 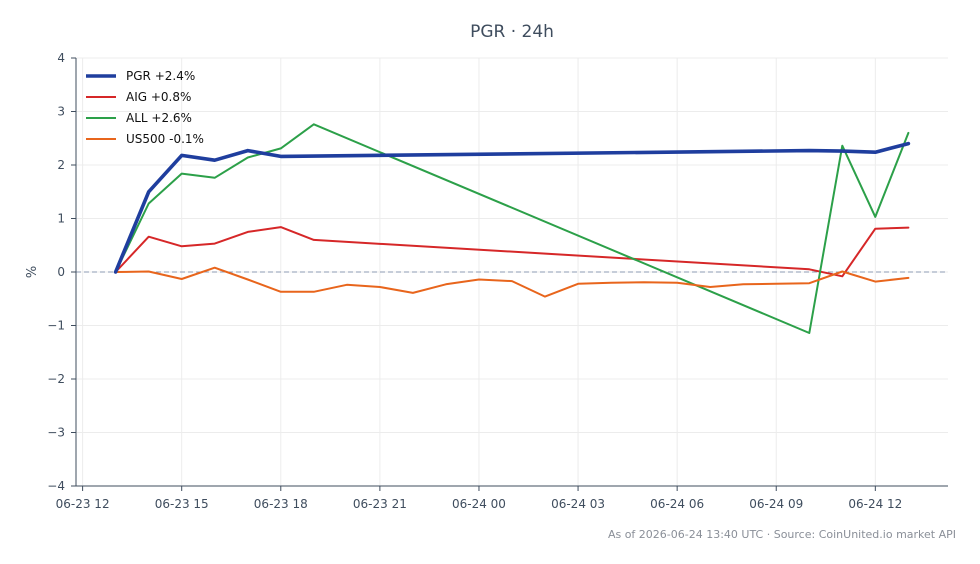 I want to click on y-tick-label: −1, so click(x=56, y=326).